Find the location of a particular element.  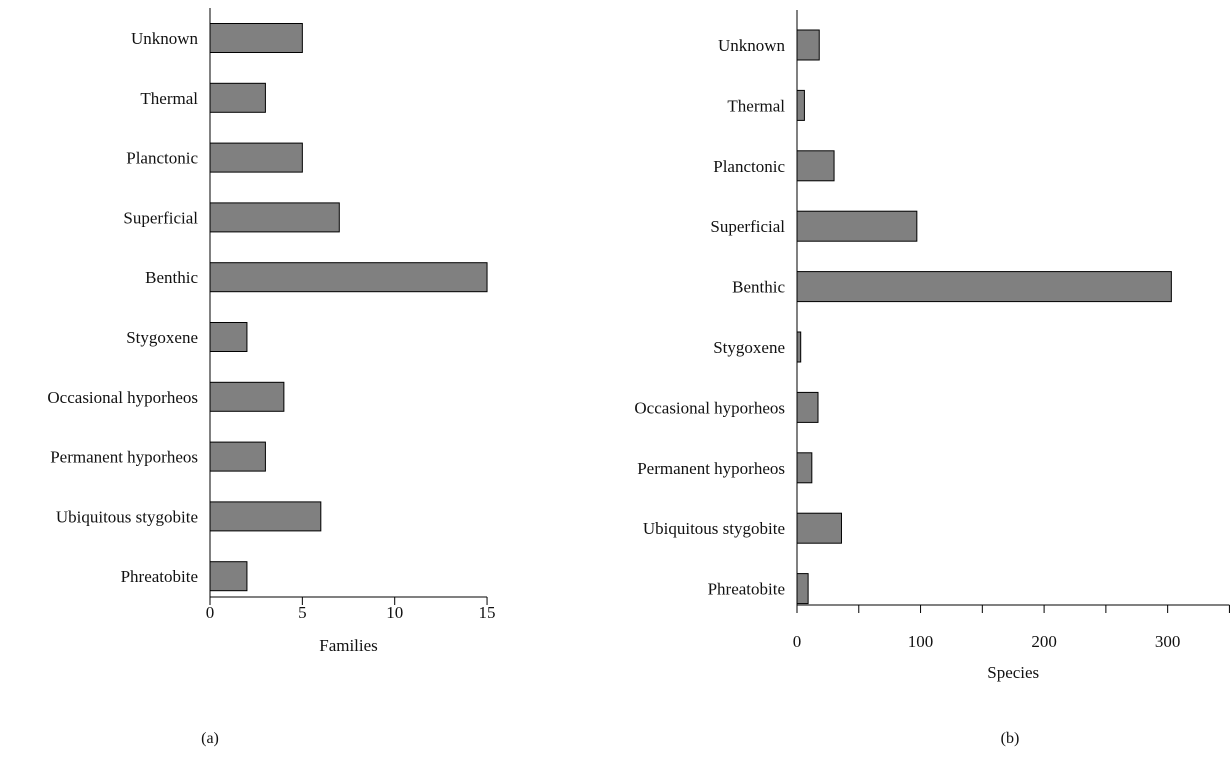

x-tick-label: 15 is located at coordinates (487, 612).